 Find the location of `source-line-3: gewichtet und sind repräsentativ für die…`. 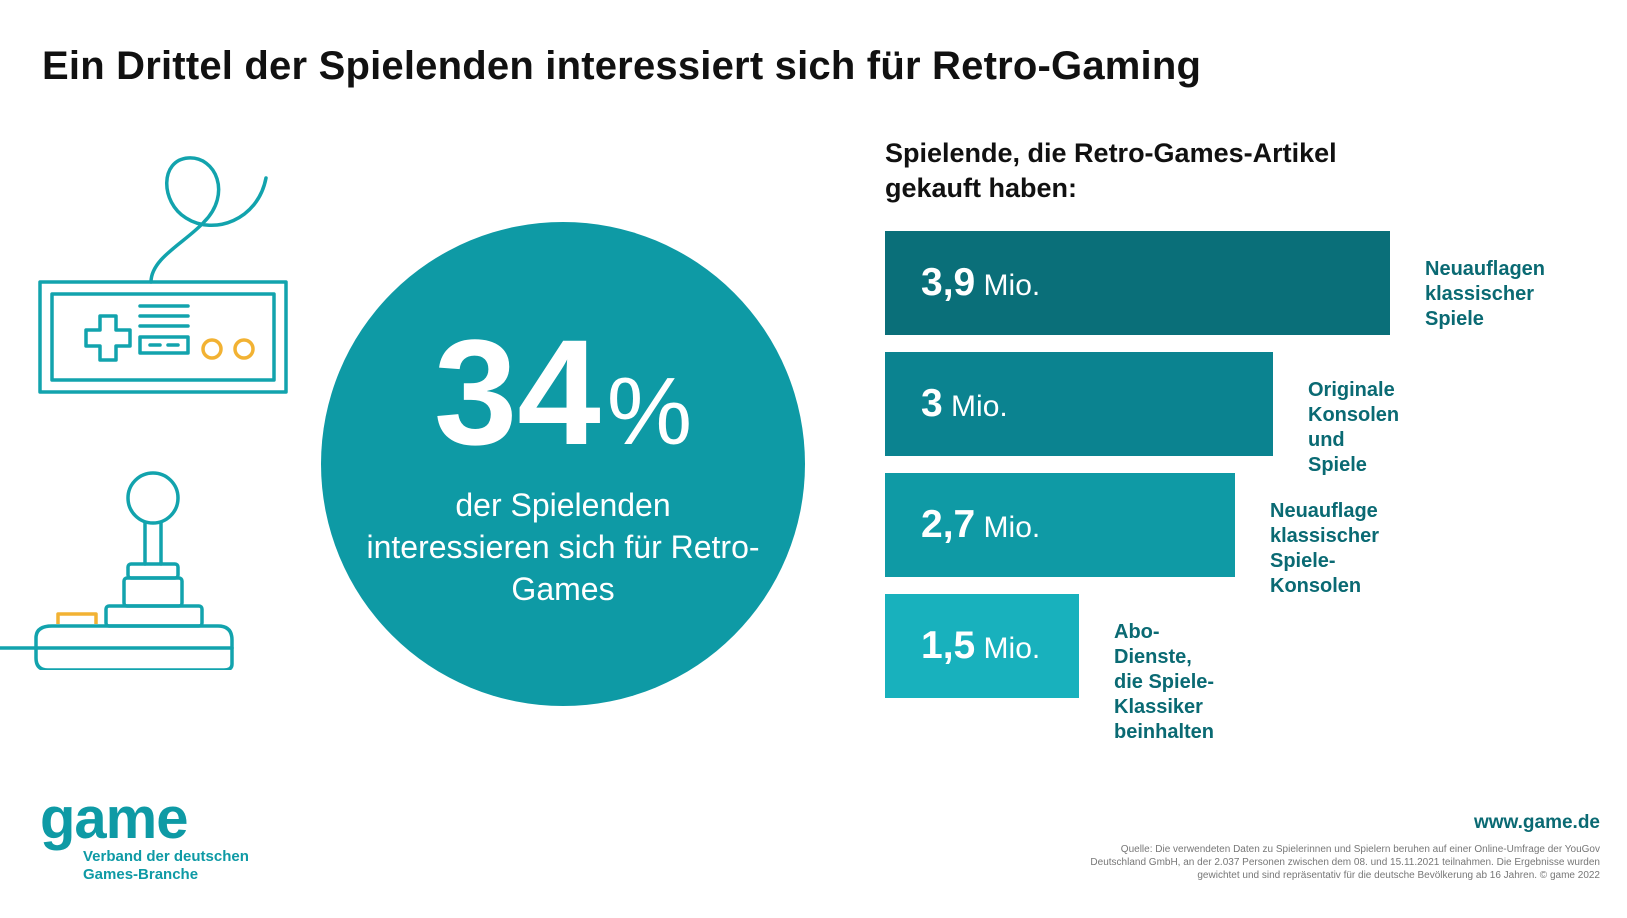

source-line-3: gewichtet und sind repräsentativ für die… is located at coordinates (1398, 875).